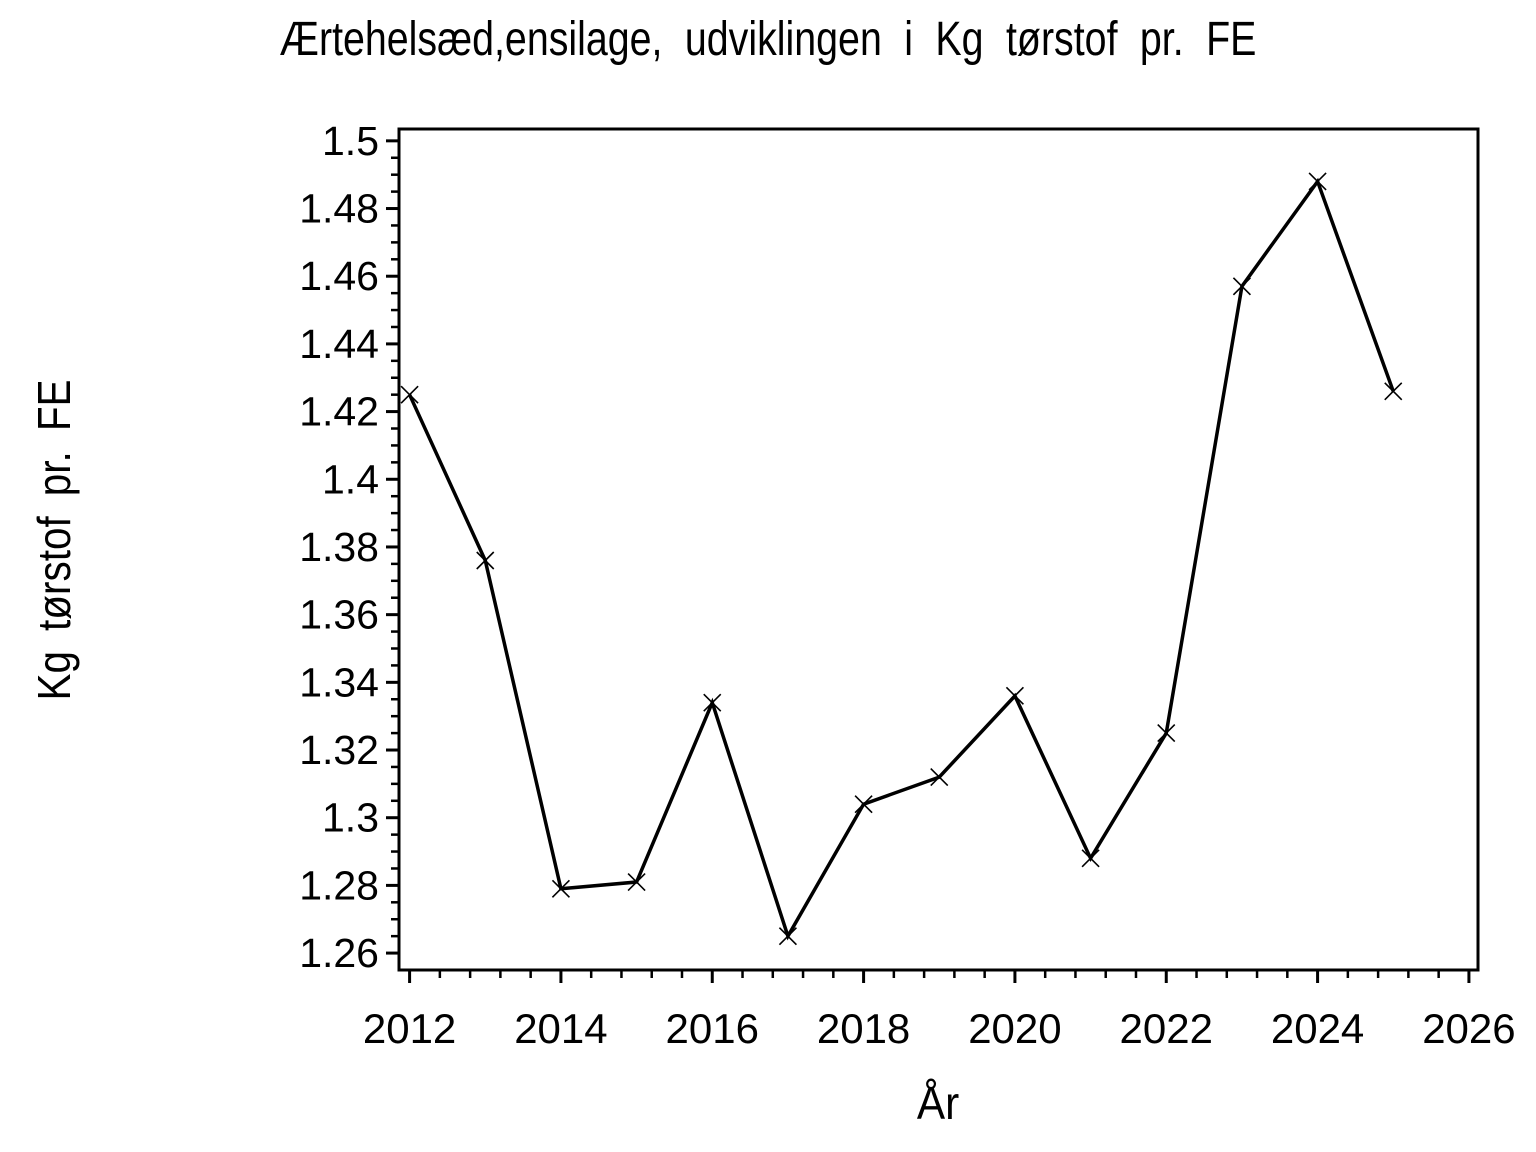 This screenshot has width=1536, height=1152. Describe the element at coordinates (339, 615) in the screenshot. I see `y-tick-label: 1.36` at that location.